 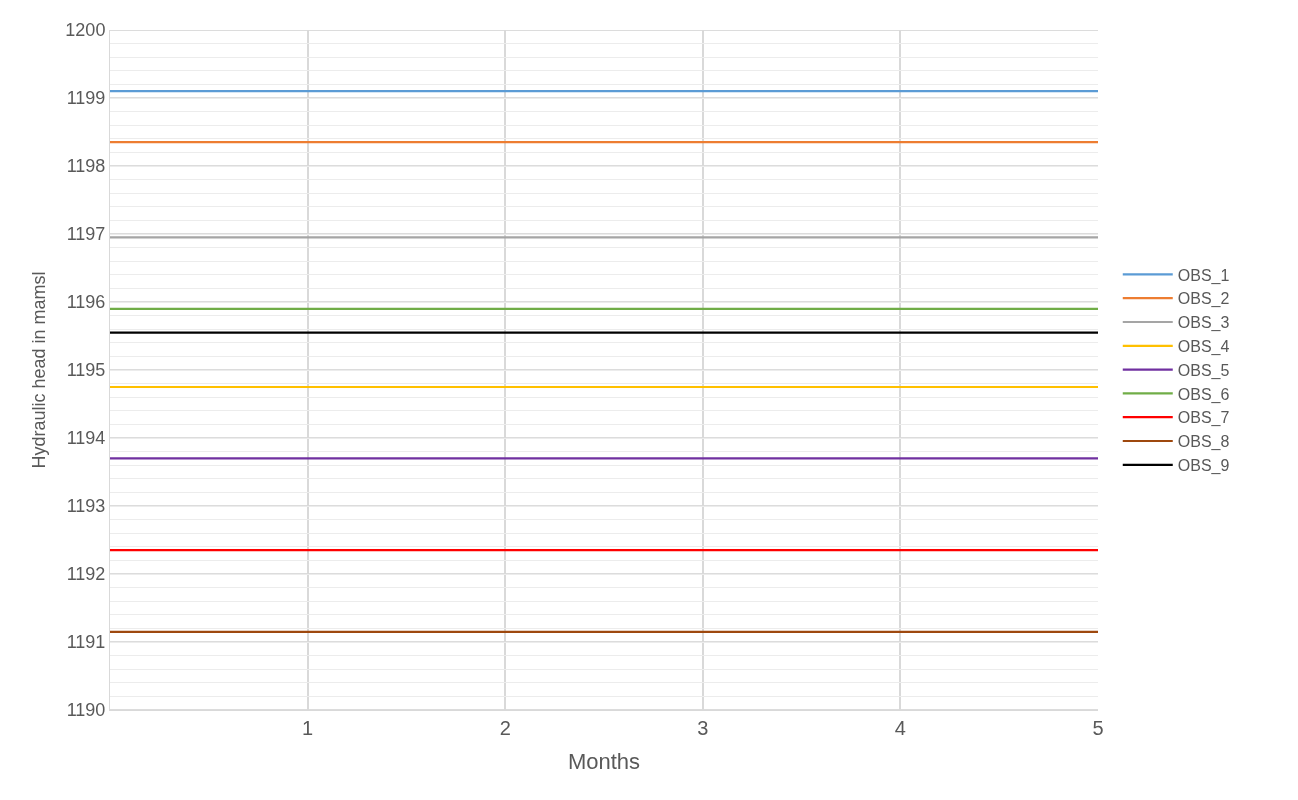 I want to click on legend-label: OBS_7, so click(x=1203, y=418).